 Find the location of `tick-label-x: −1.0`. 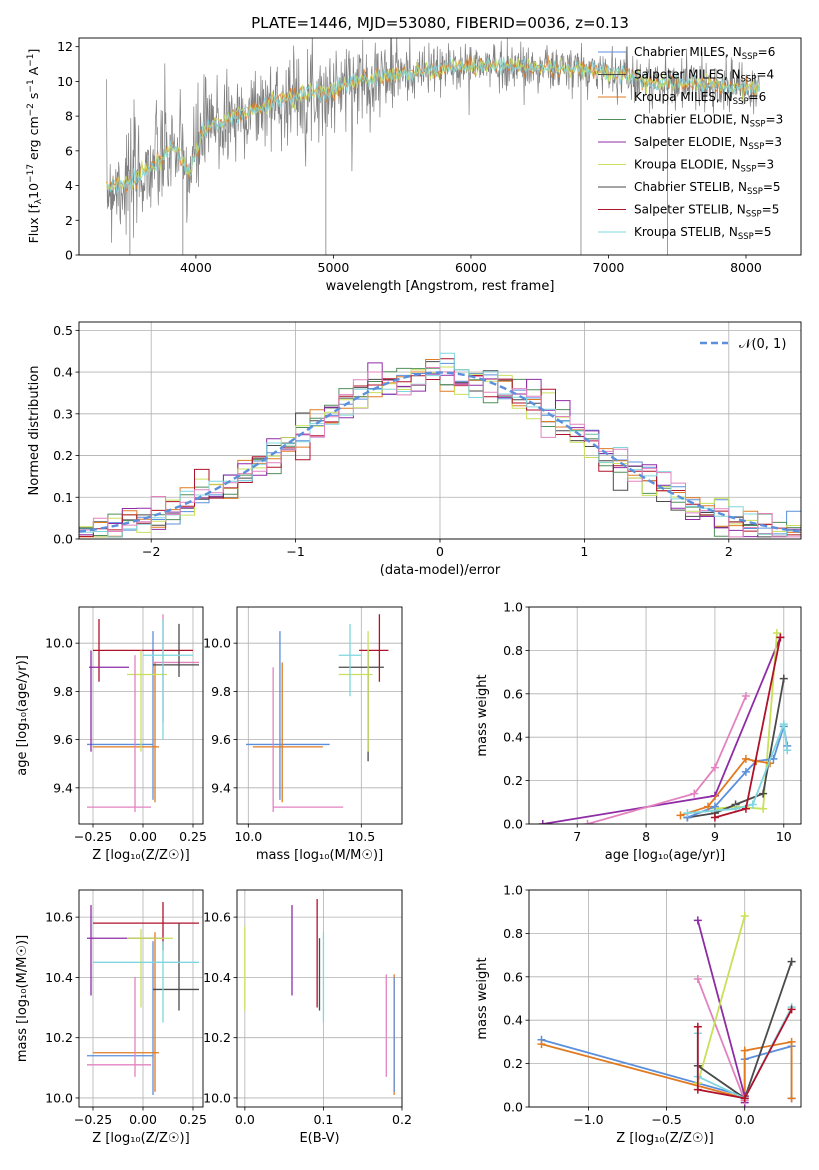

tick-label-x: −1.0 is located at coordinates (588, 1119).